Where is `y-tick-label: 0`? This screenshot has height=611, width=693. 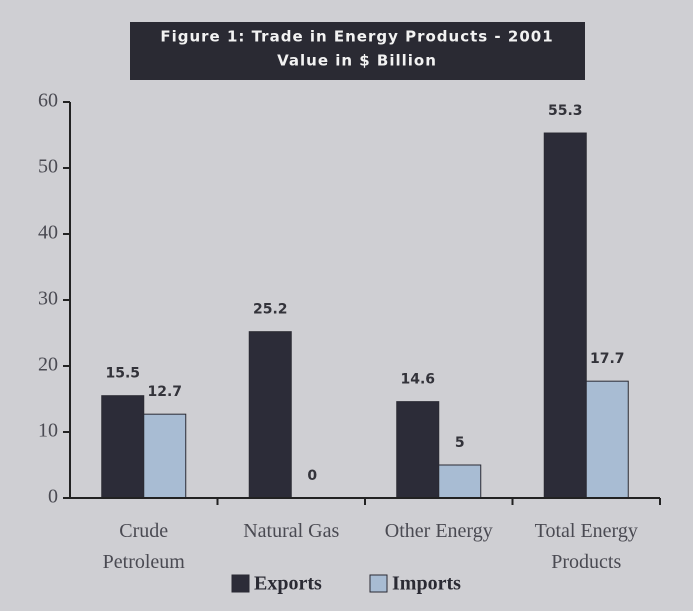
y-tick-label: 0 is located at coordinates (53, 497).